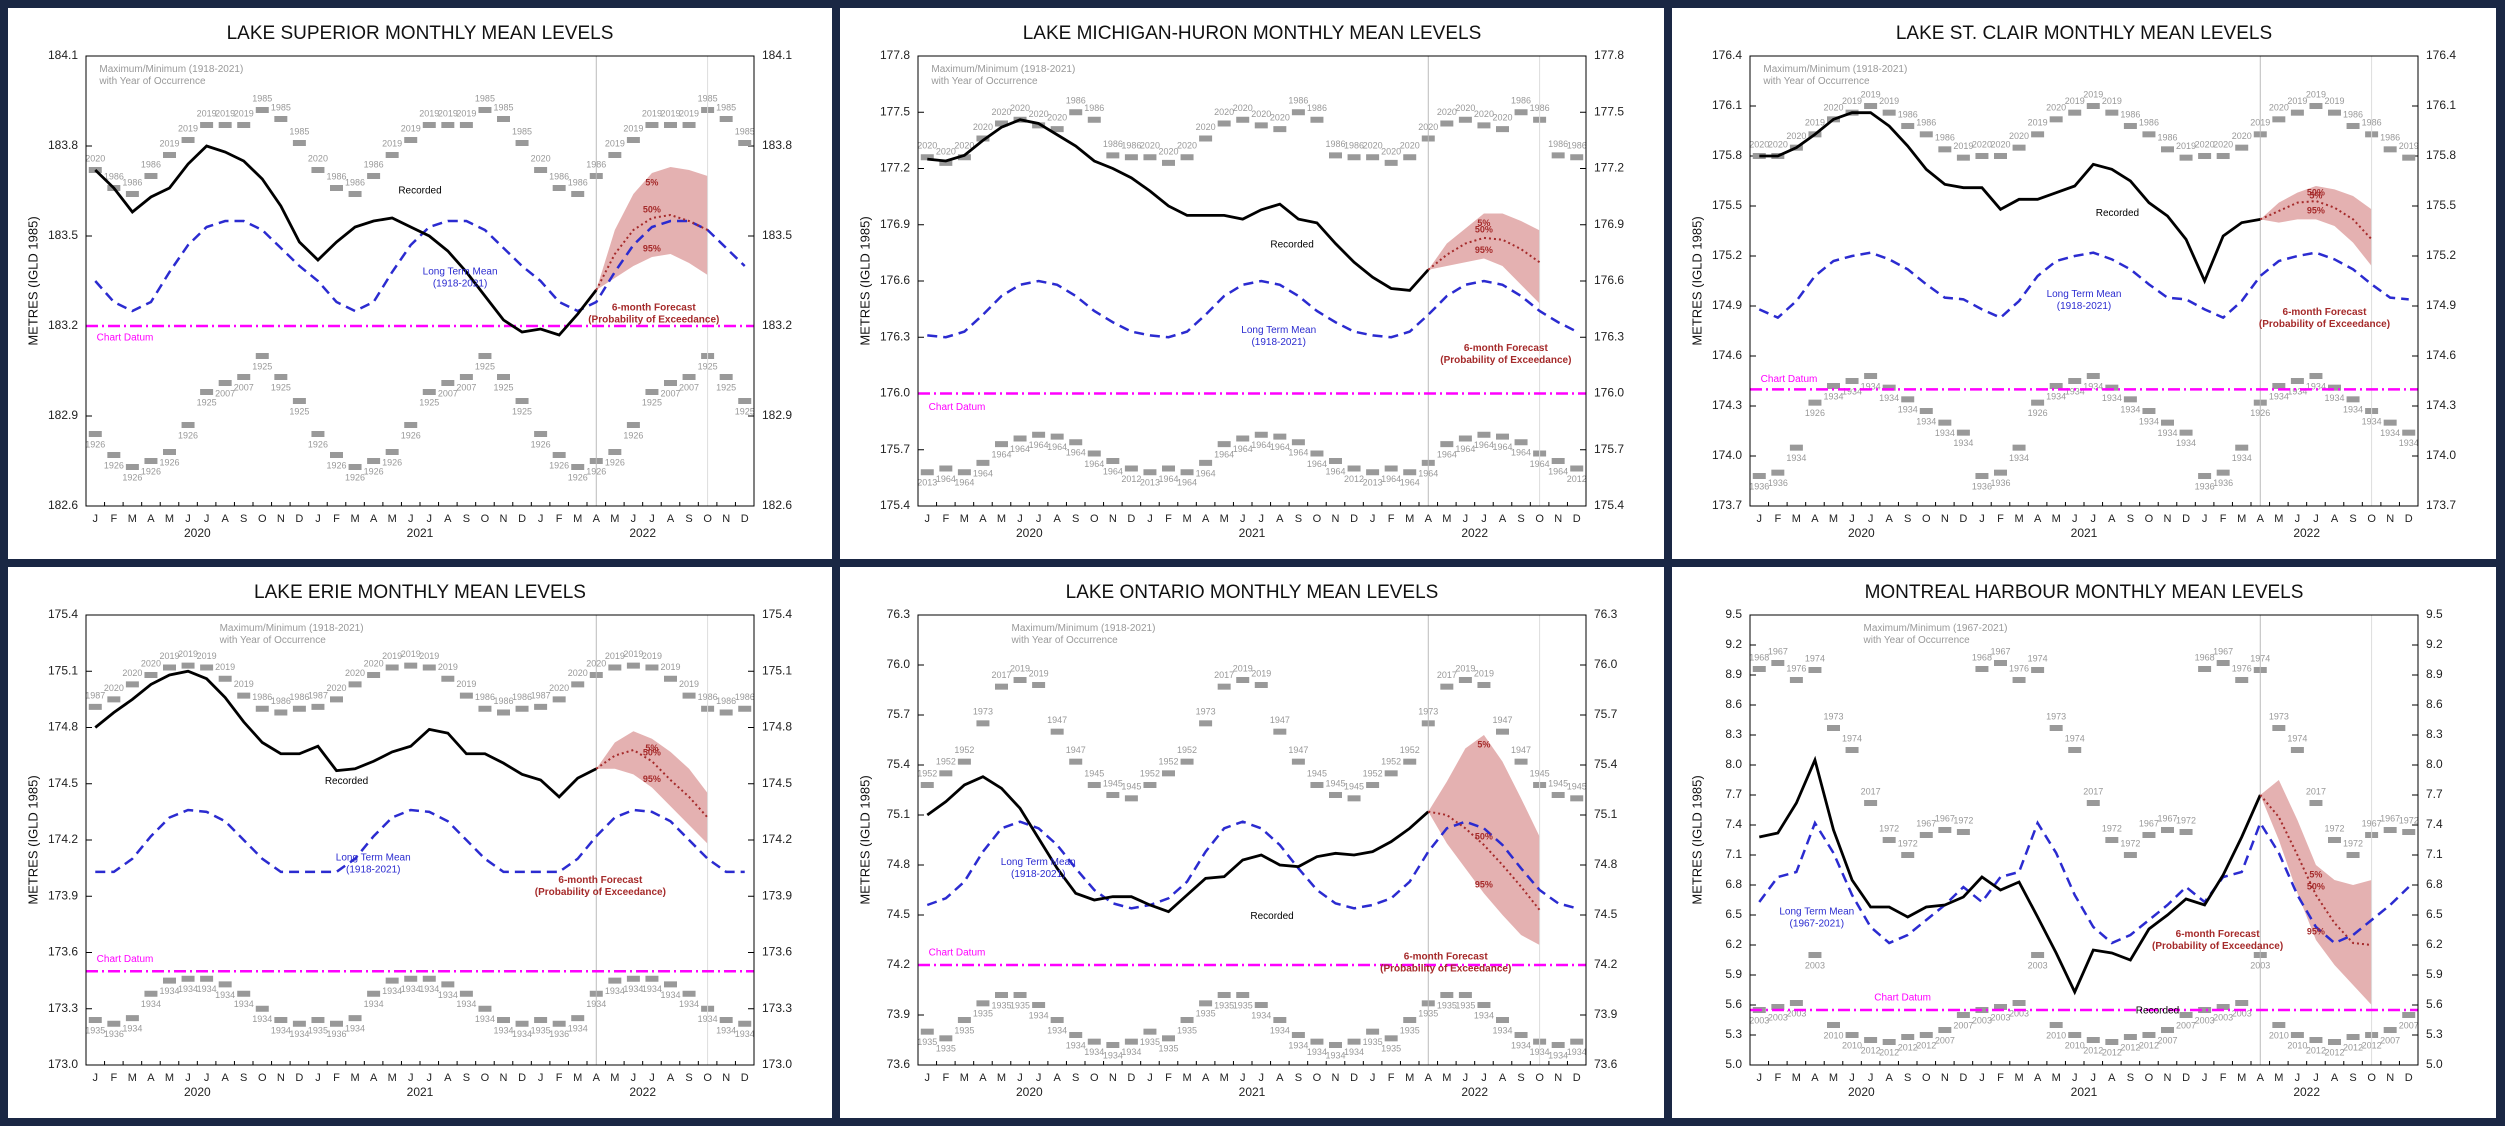  Describe the element at coordinates (2217, 946) in the screenshot. I see `forecast-note: (Probability of Exceedance)` at that location.